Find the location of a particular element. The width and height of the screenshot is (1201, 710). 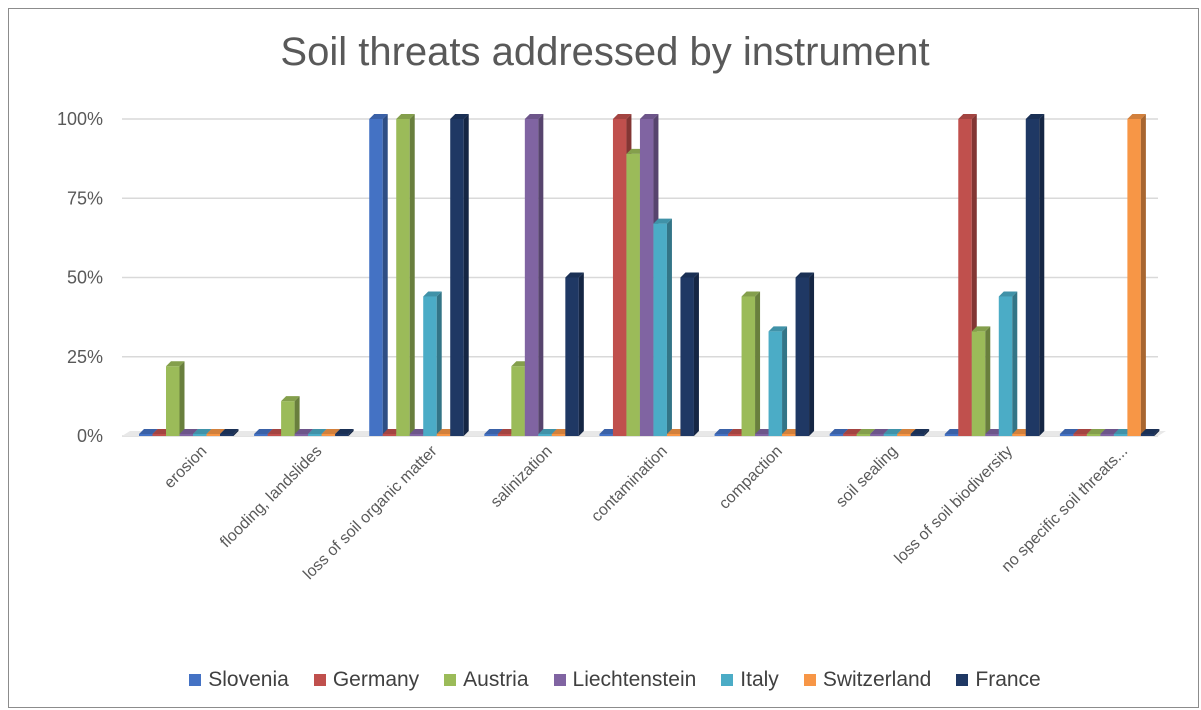

legend-item: Switzerland is located at coordinates (867, 680).